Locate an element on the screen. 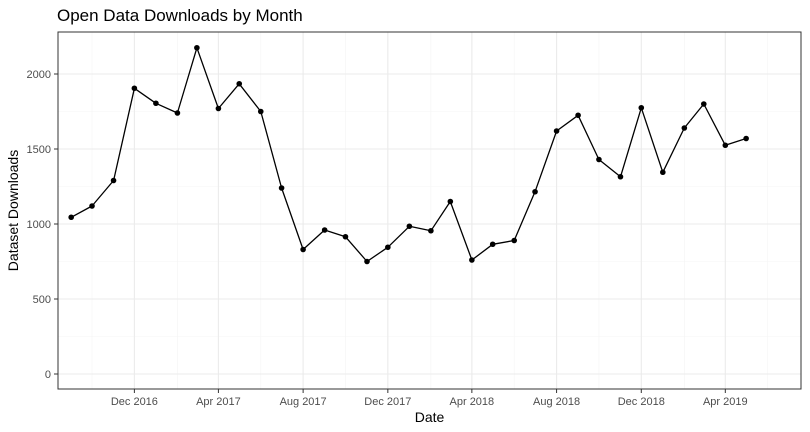 The height and width of the screenshot is (432, 810). x-tick-label: Dec 2018 is located at coordinates (641, 402).